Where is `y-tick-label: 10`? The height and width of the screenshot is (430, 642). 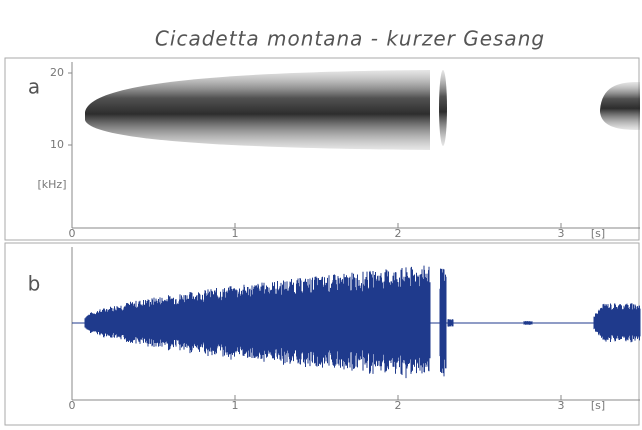 y-tick-label: 10 is located at coordinates (57, 144).